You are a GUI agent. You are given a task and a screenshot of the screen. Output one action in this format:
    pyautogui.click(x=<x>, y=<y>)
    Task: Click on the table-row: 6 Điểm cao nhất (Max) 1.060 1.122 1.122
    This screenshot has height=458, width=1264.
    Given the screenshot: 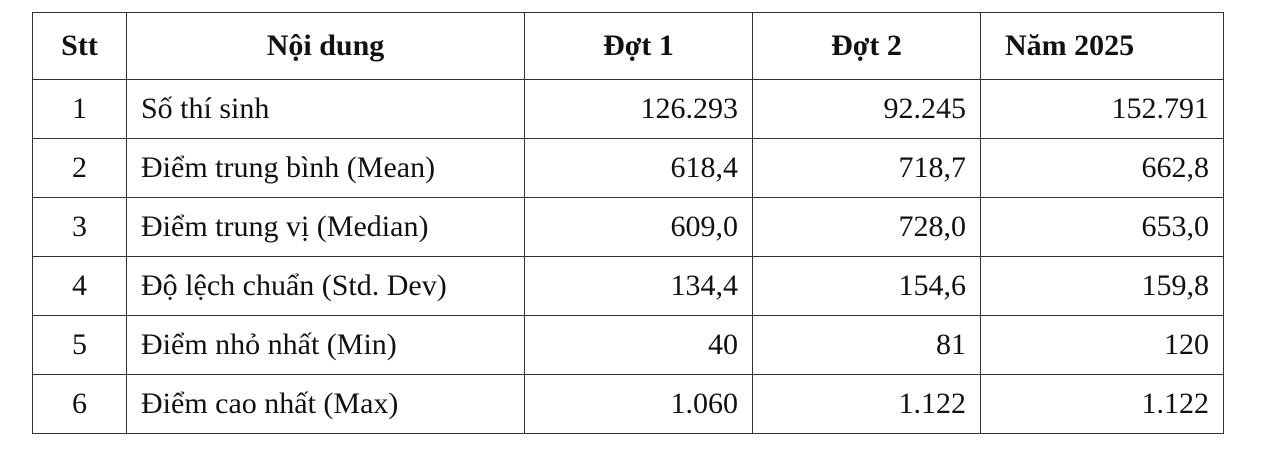 What is the action you would take?
    pyautogui.click(x=628, y=404)
    